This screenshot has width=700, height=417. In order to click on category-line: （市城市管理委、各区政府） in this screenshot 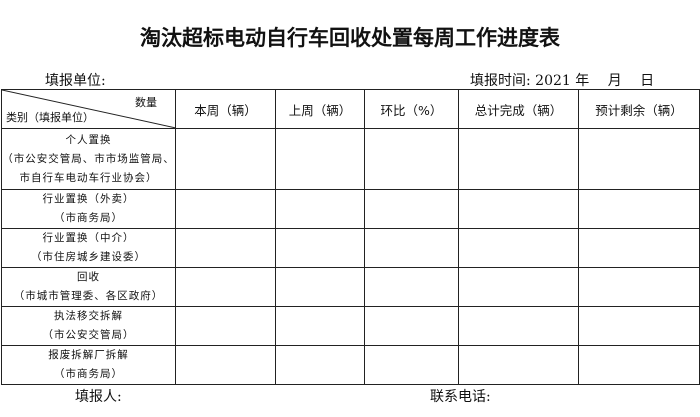, I will do `click(88, 296)`.